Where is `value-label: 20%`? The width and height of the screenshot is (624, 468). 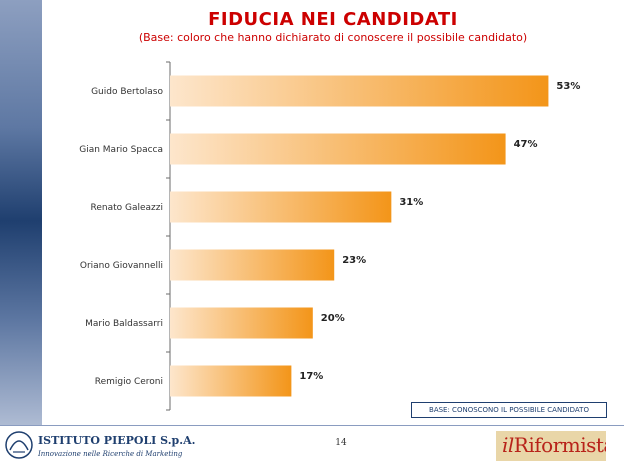 value-label: 20% is located at coordinates (333, 318).